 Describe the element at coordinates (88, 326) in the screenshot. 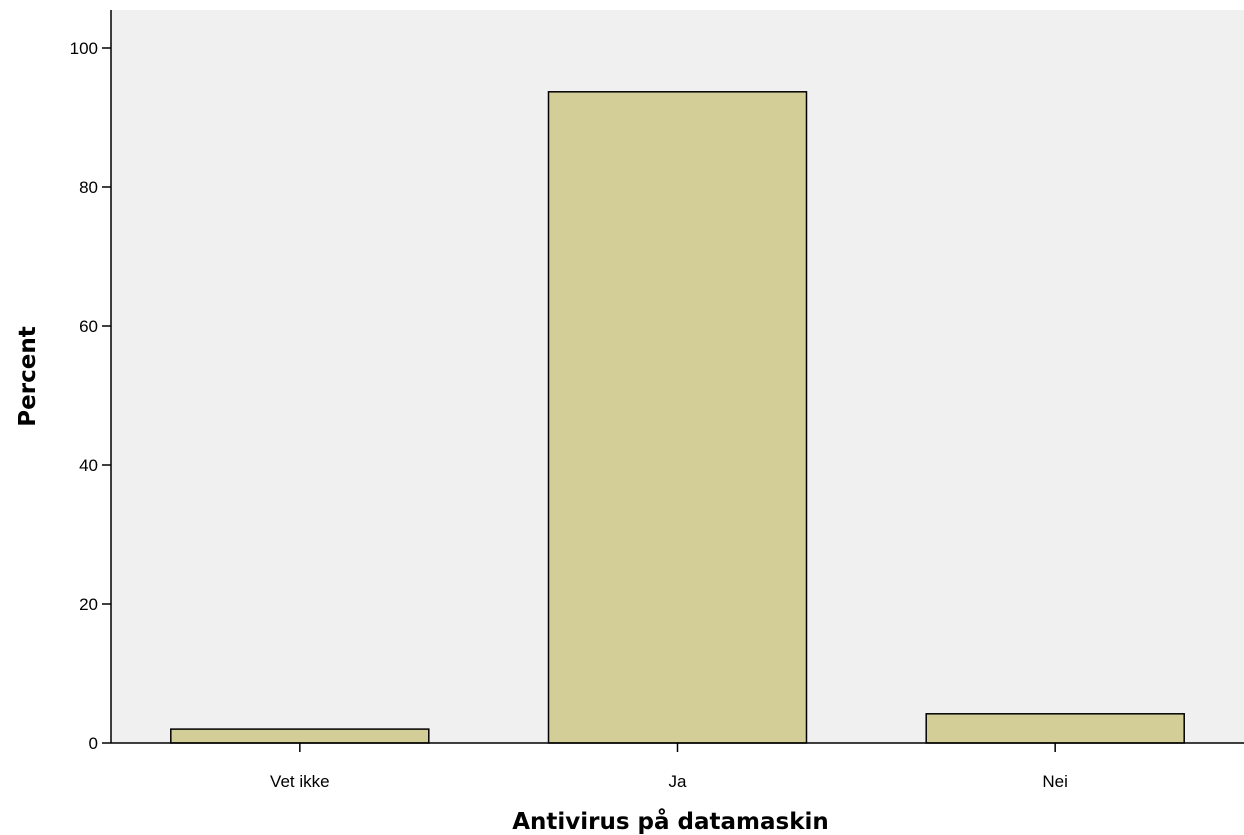

I see `y-tick-label: 60` at that location.